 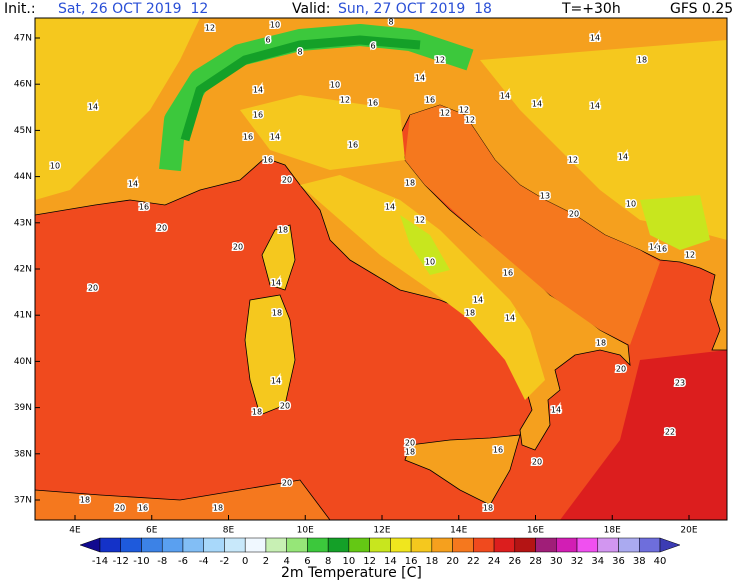 What do you see at coordinates (23, 501) in the screenshot?
I see `lat-label: 37N` at bounding box center [23, 501].